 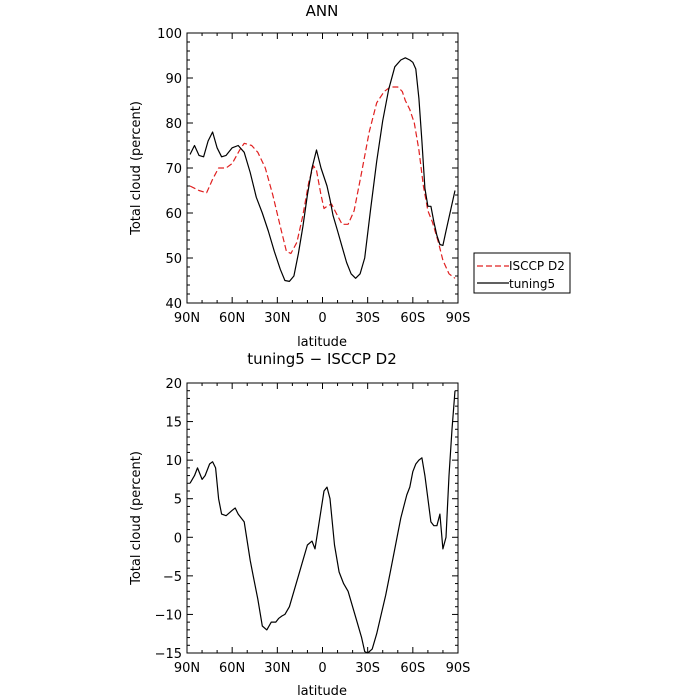 What do you see at coordinates (173, 214) in the screenshot?
I see `y-tick-label: 60` at bounding box center [173, 214].